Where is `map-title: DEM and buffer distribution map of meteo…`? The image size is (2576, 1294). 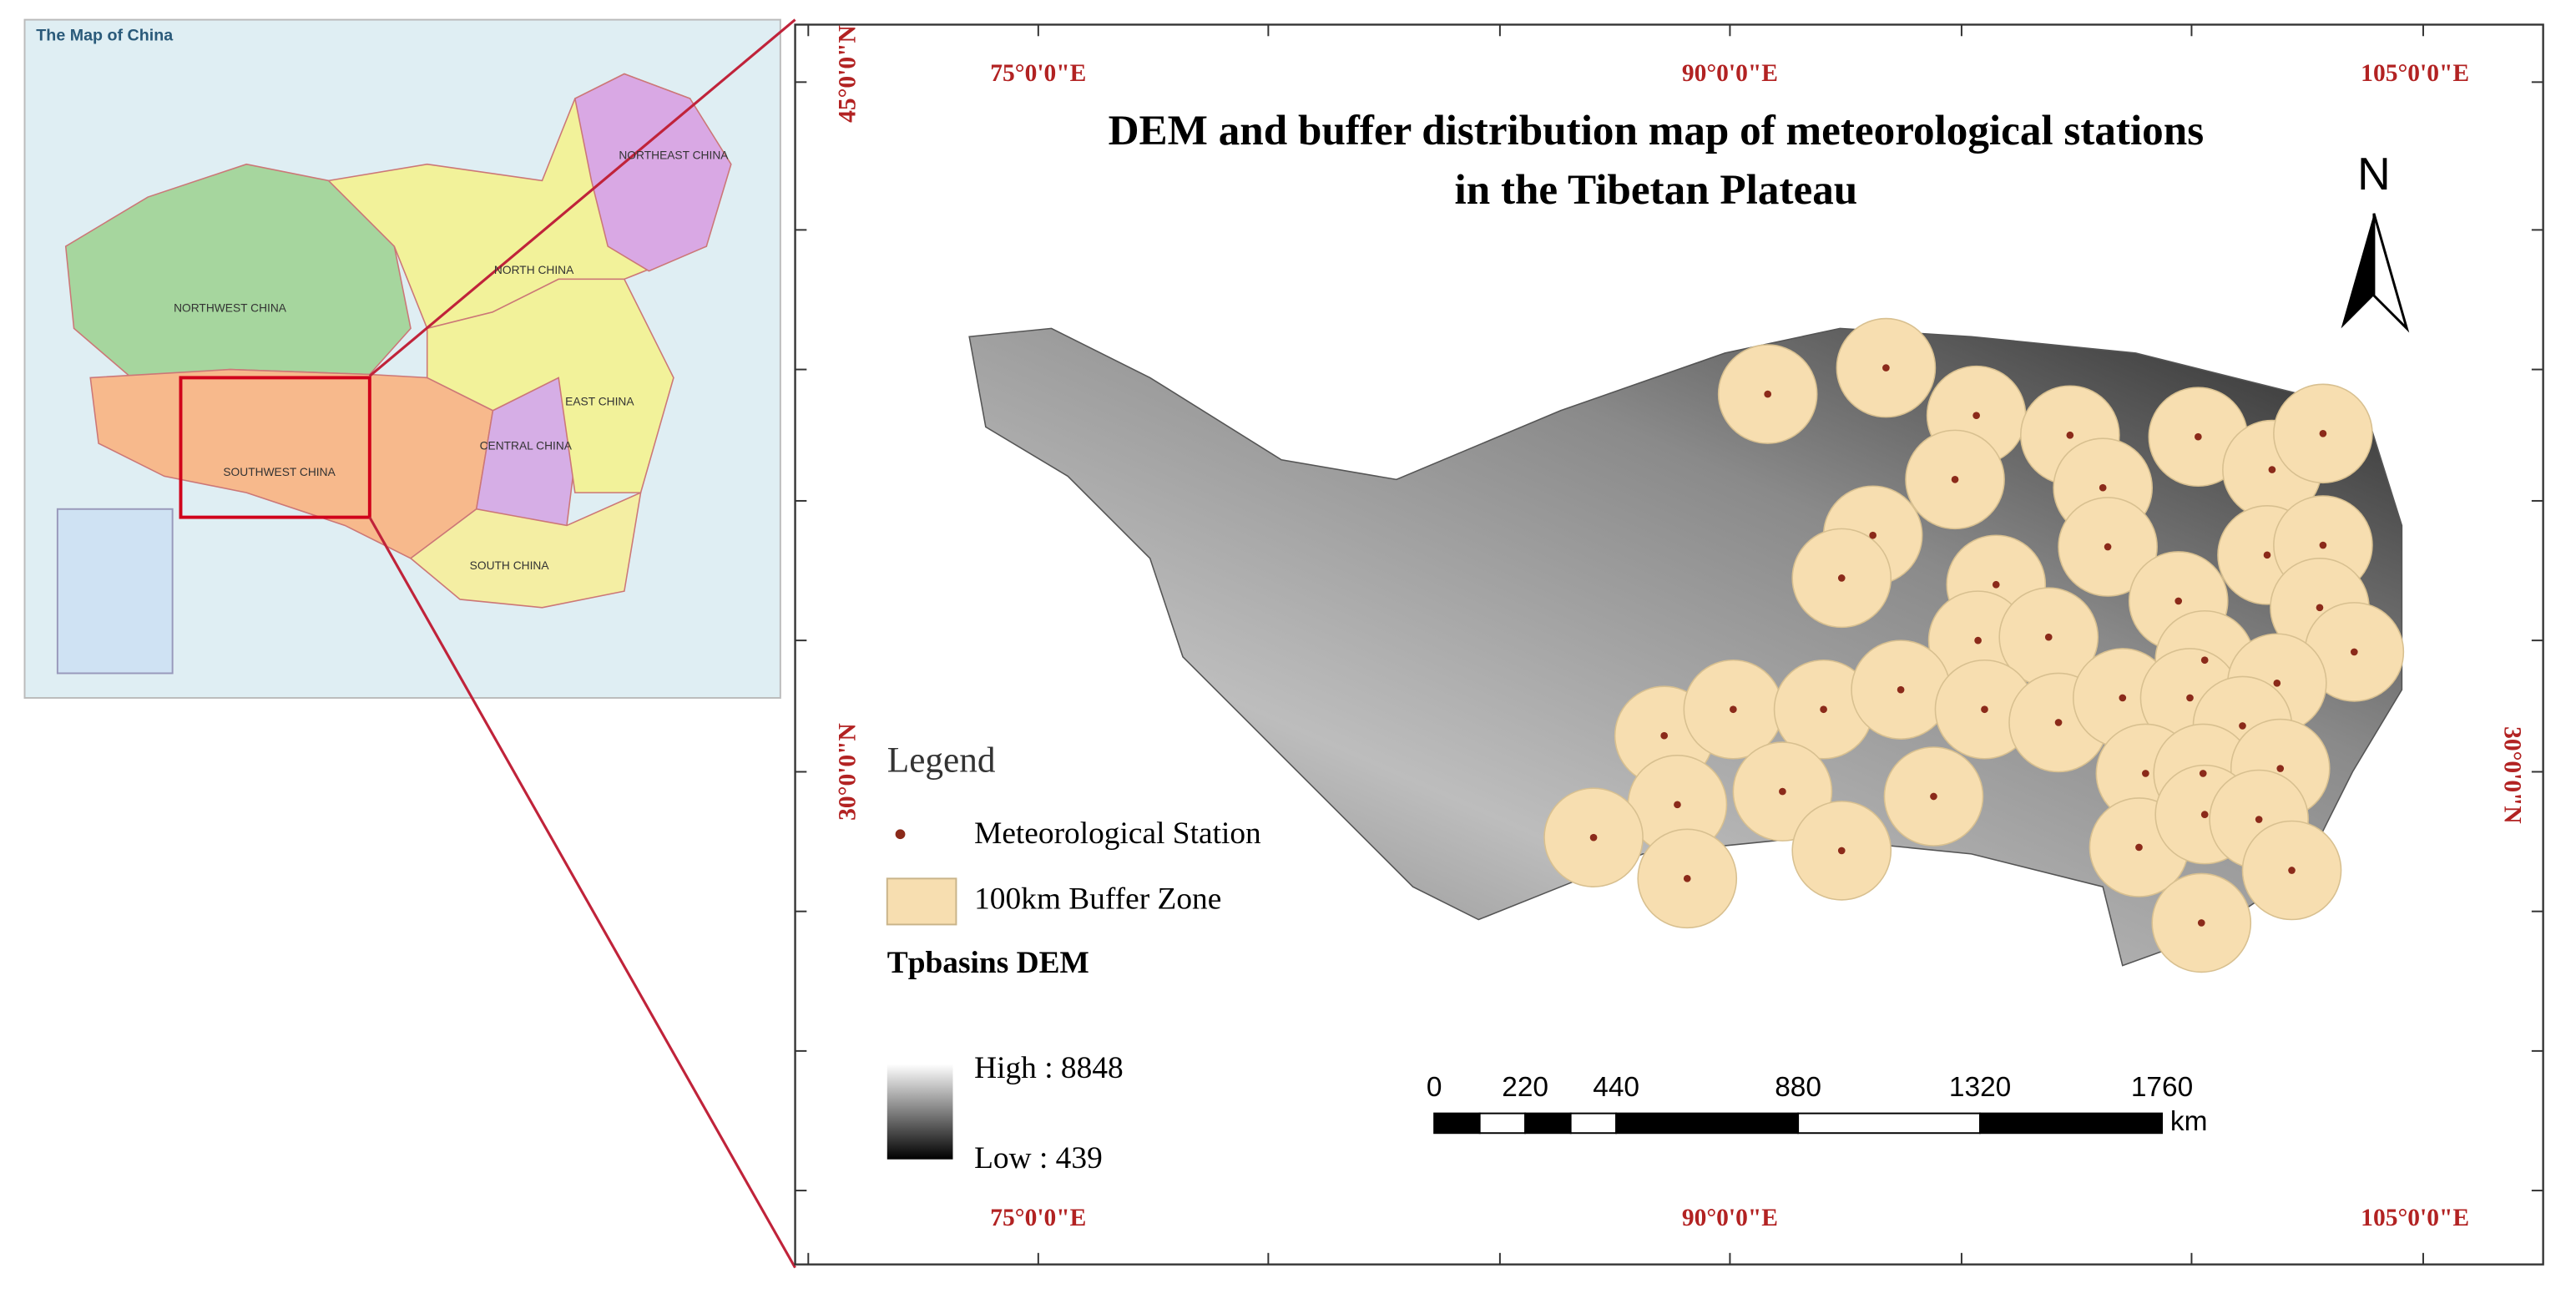
map-title: DEM and buffer distribution map of meteo… is located at coordinates (1657, 130).